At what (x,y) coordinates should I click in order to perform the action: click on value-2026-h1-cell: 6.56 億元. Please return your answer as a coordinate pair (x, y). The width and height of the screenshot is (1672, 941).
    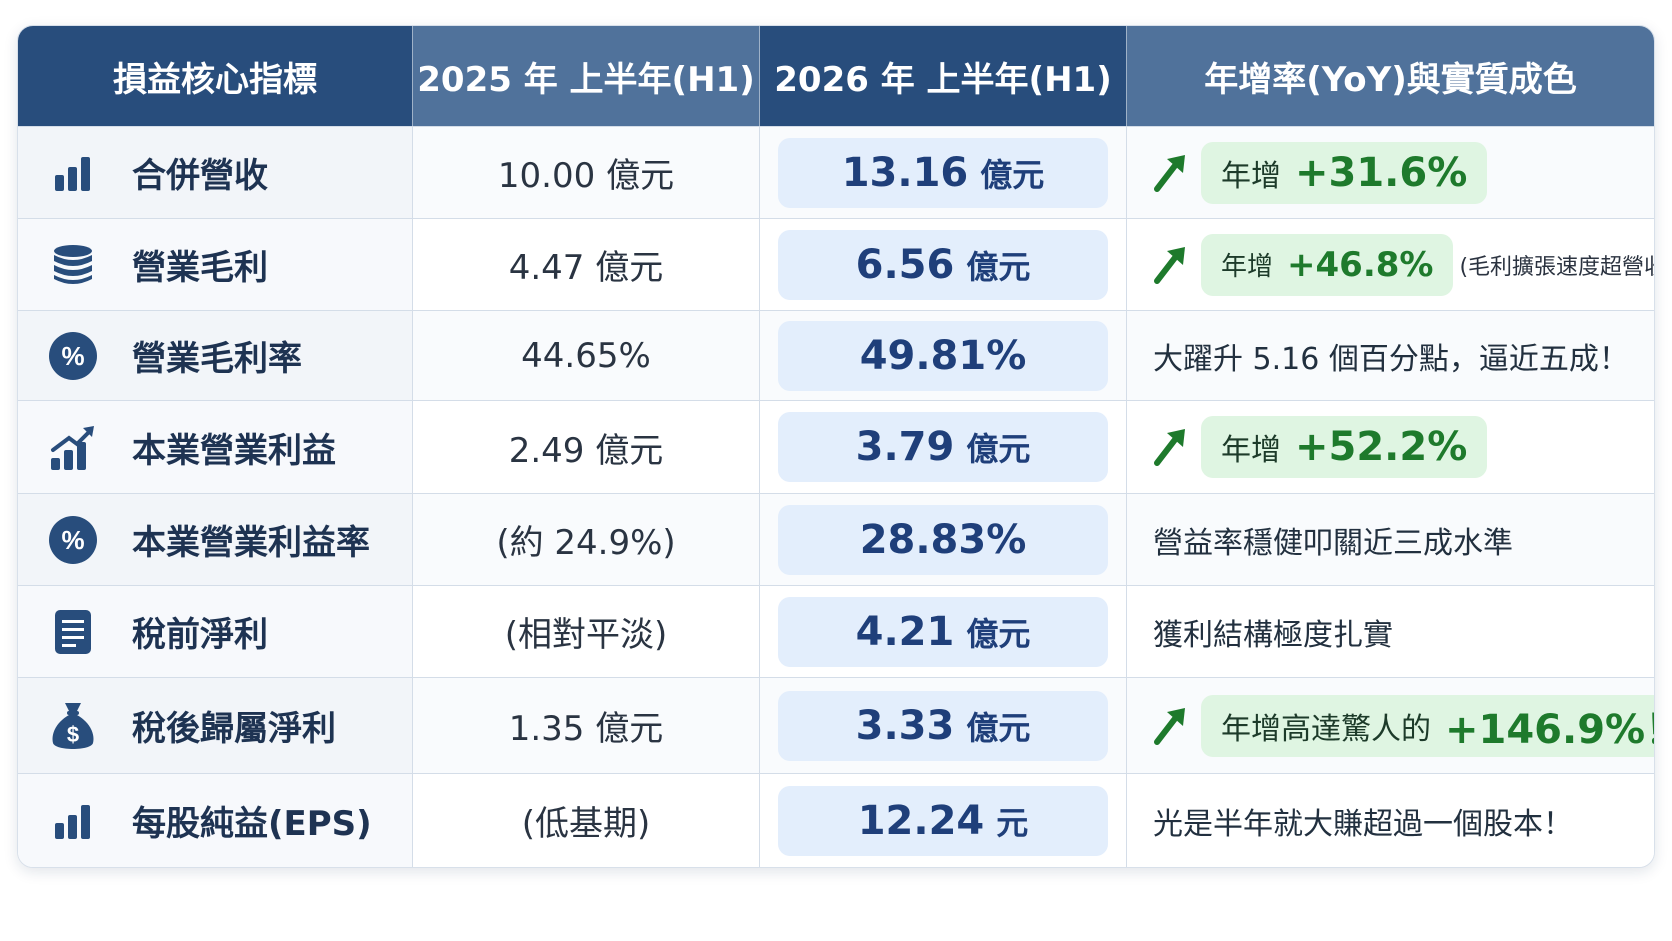
    Looking at the image, I should click on (942, 264).